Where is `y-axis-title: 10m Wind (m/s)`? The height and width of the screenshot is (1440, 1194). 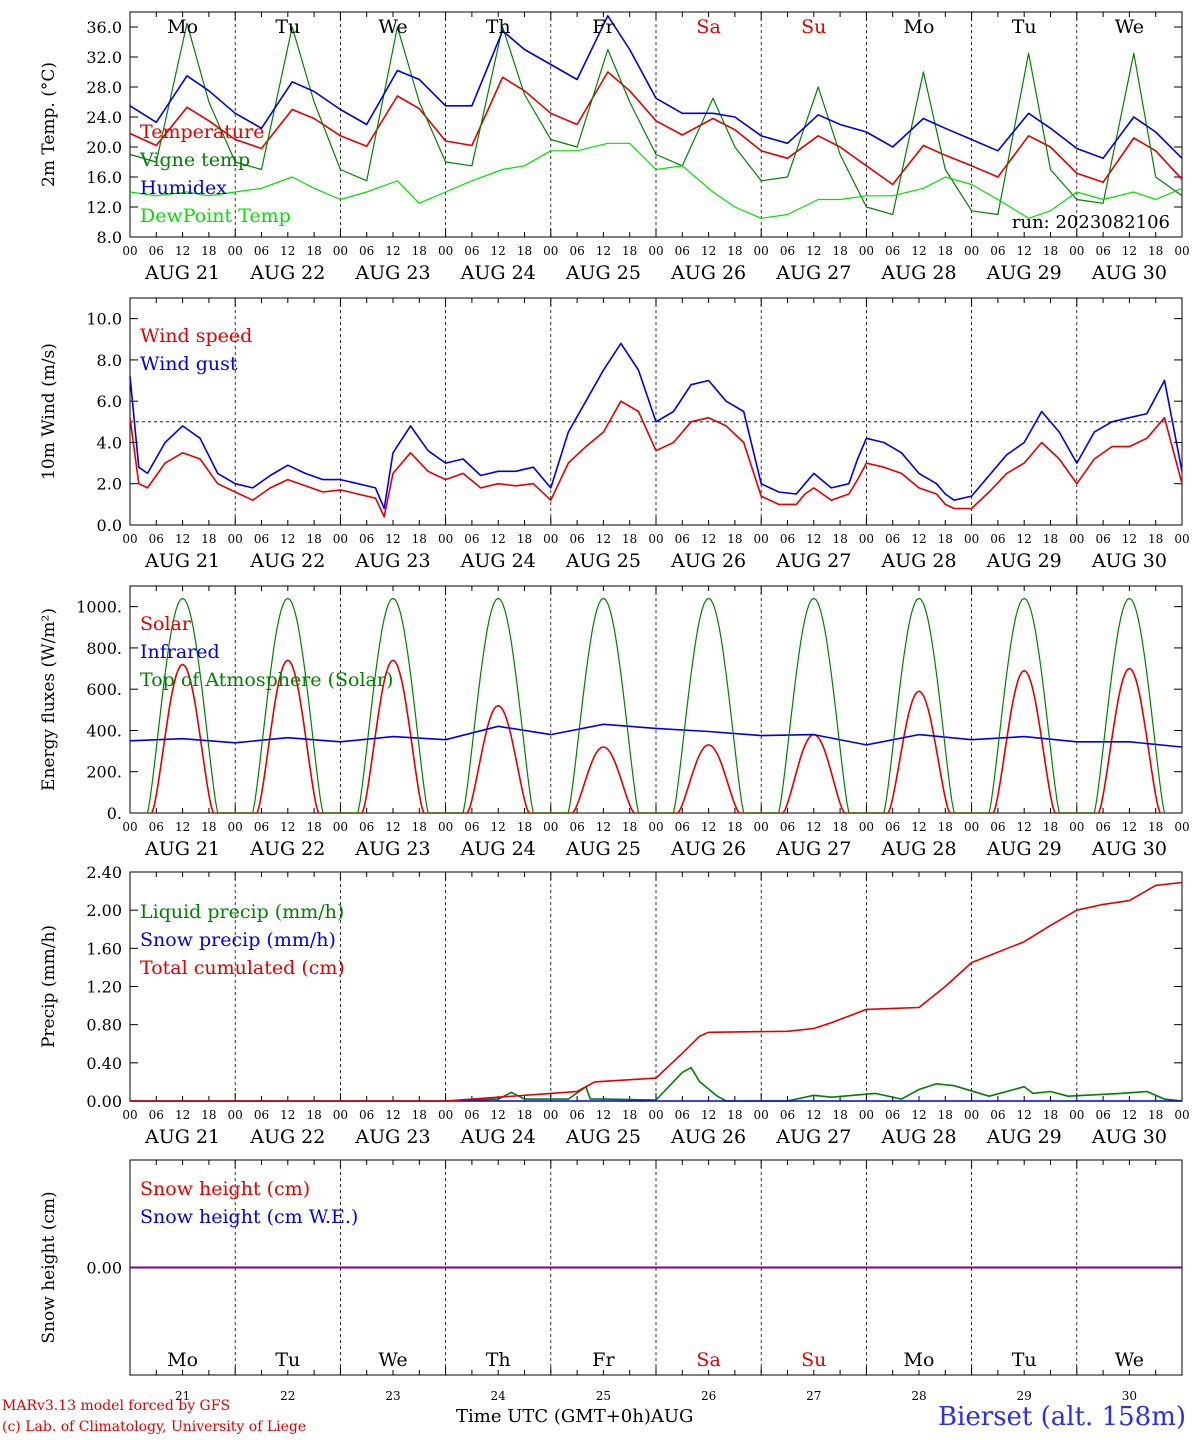 y-axis-title: 10m Wind (m/s) is located at coordinates (49, 411).